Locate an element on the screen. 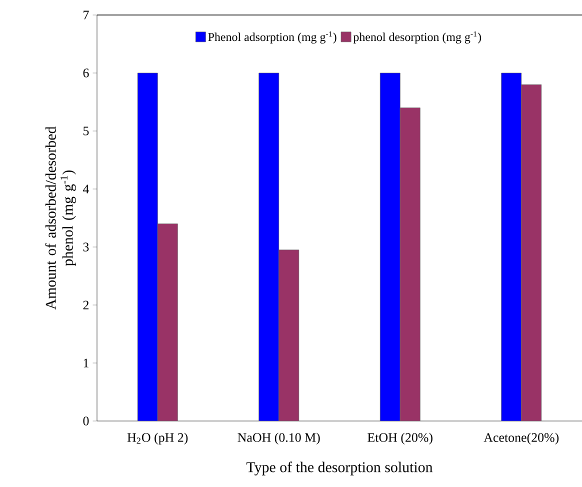 The image size is (582, 487). y-tick-label: 6 is located at coordinates (86, 73).